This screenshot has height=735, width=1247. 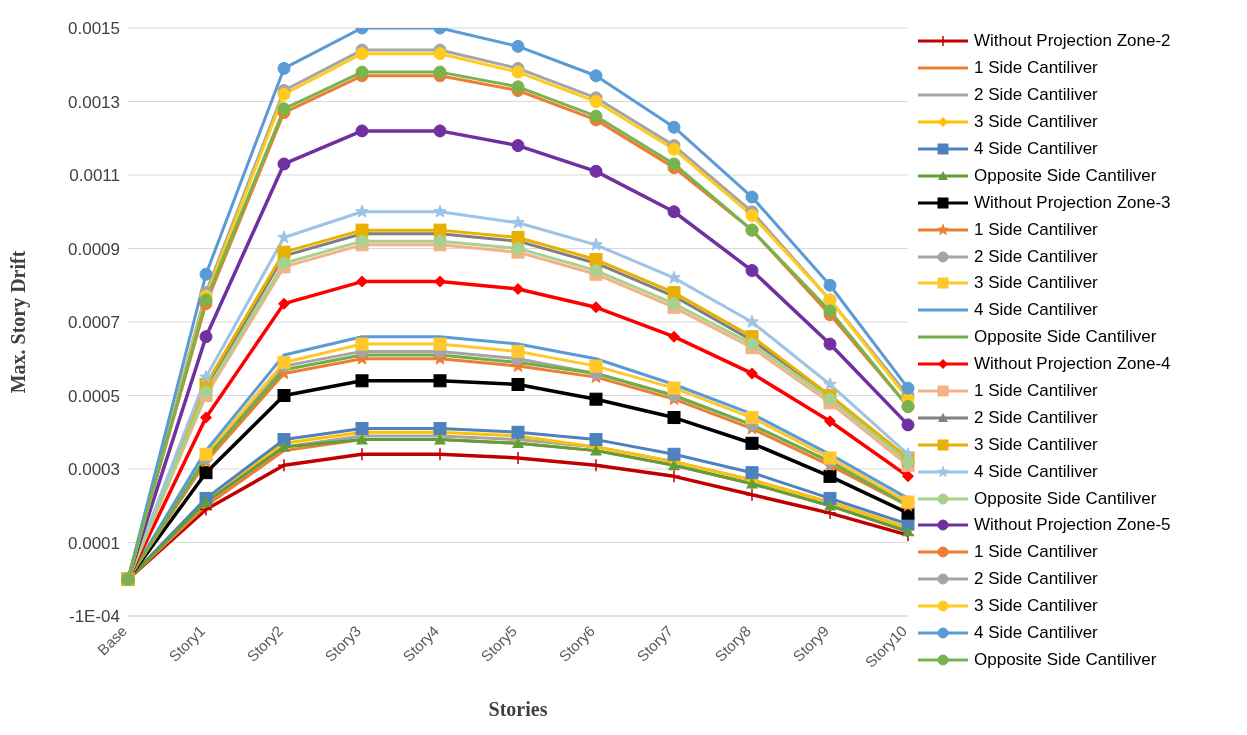 I want to click on x-axis-title: Stories, so click(x=518, y=709).